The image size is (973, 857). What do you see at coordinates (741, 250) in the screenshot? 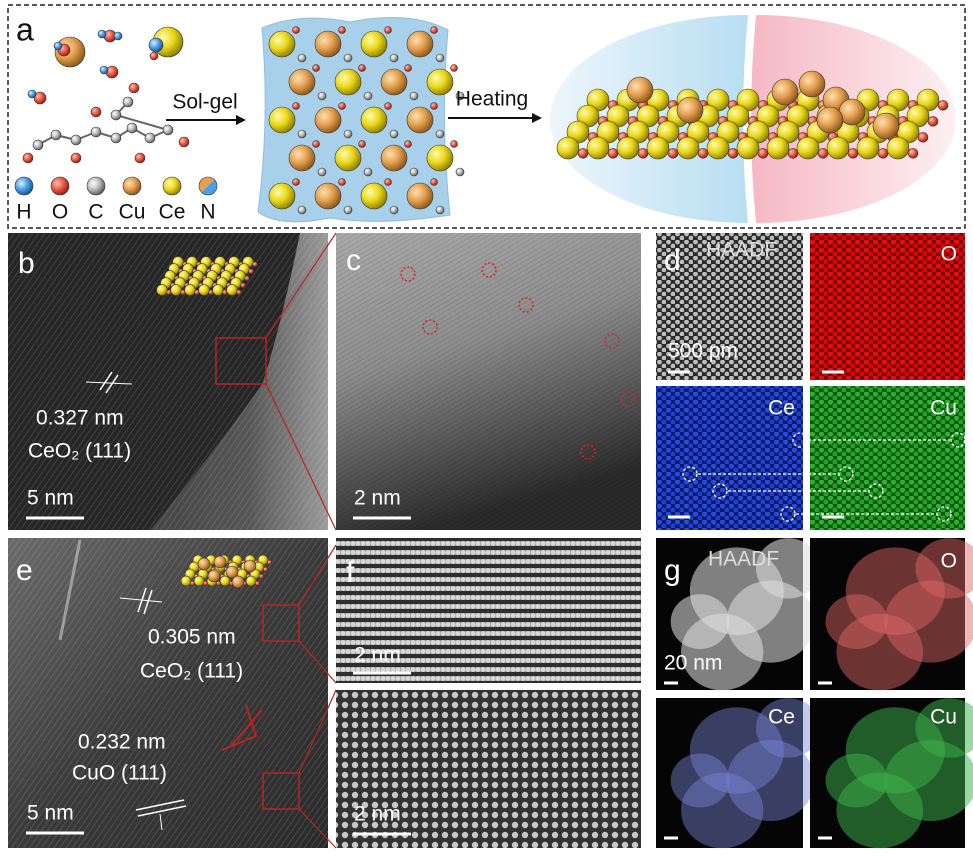
I see `map-label: HAADF` at bounding box center [741, 250].